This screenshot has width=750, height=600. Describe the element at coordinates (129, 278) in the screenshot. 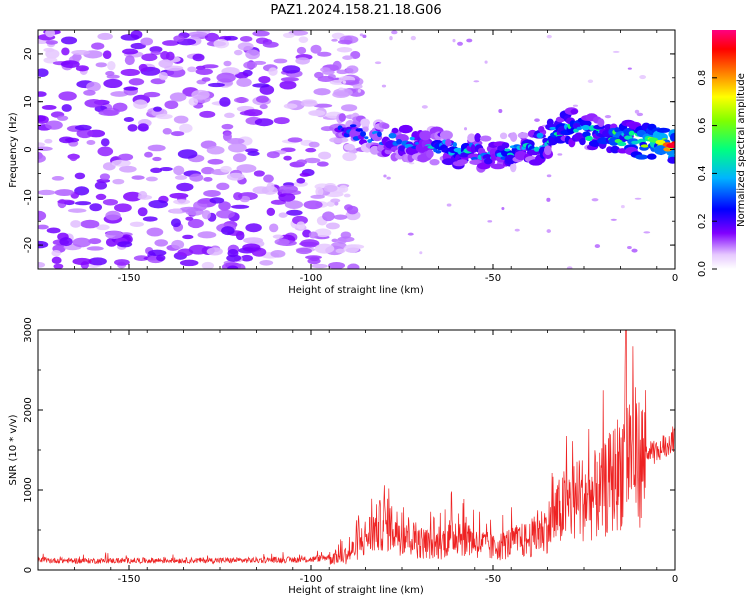

I see `spectrogram-xtick-label: -150` at that location.